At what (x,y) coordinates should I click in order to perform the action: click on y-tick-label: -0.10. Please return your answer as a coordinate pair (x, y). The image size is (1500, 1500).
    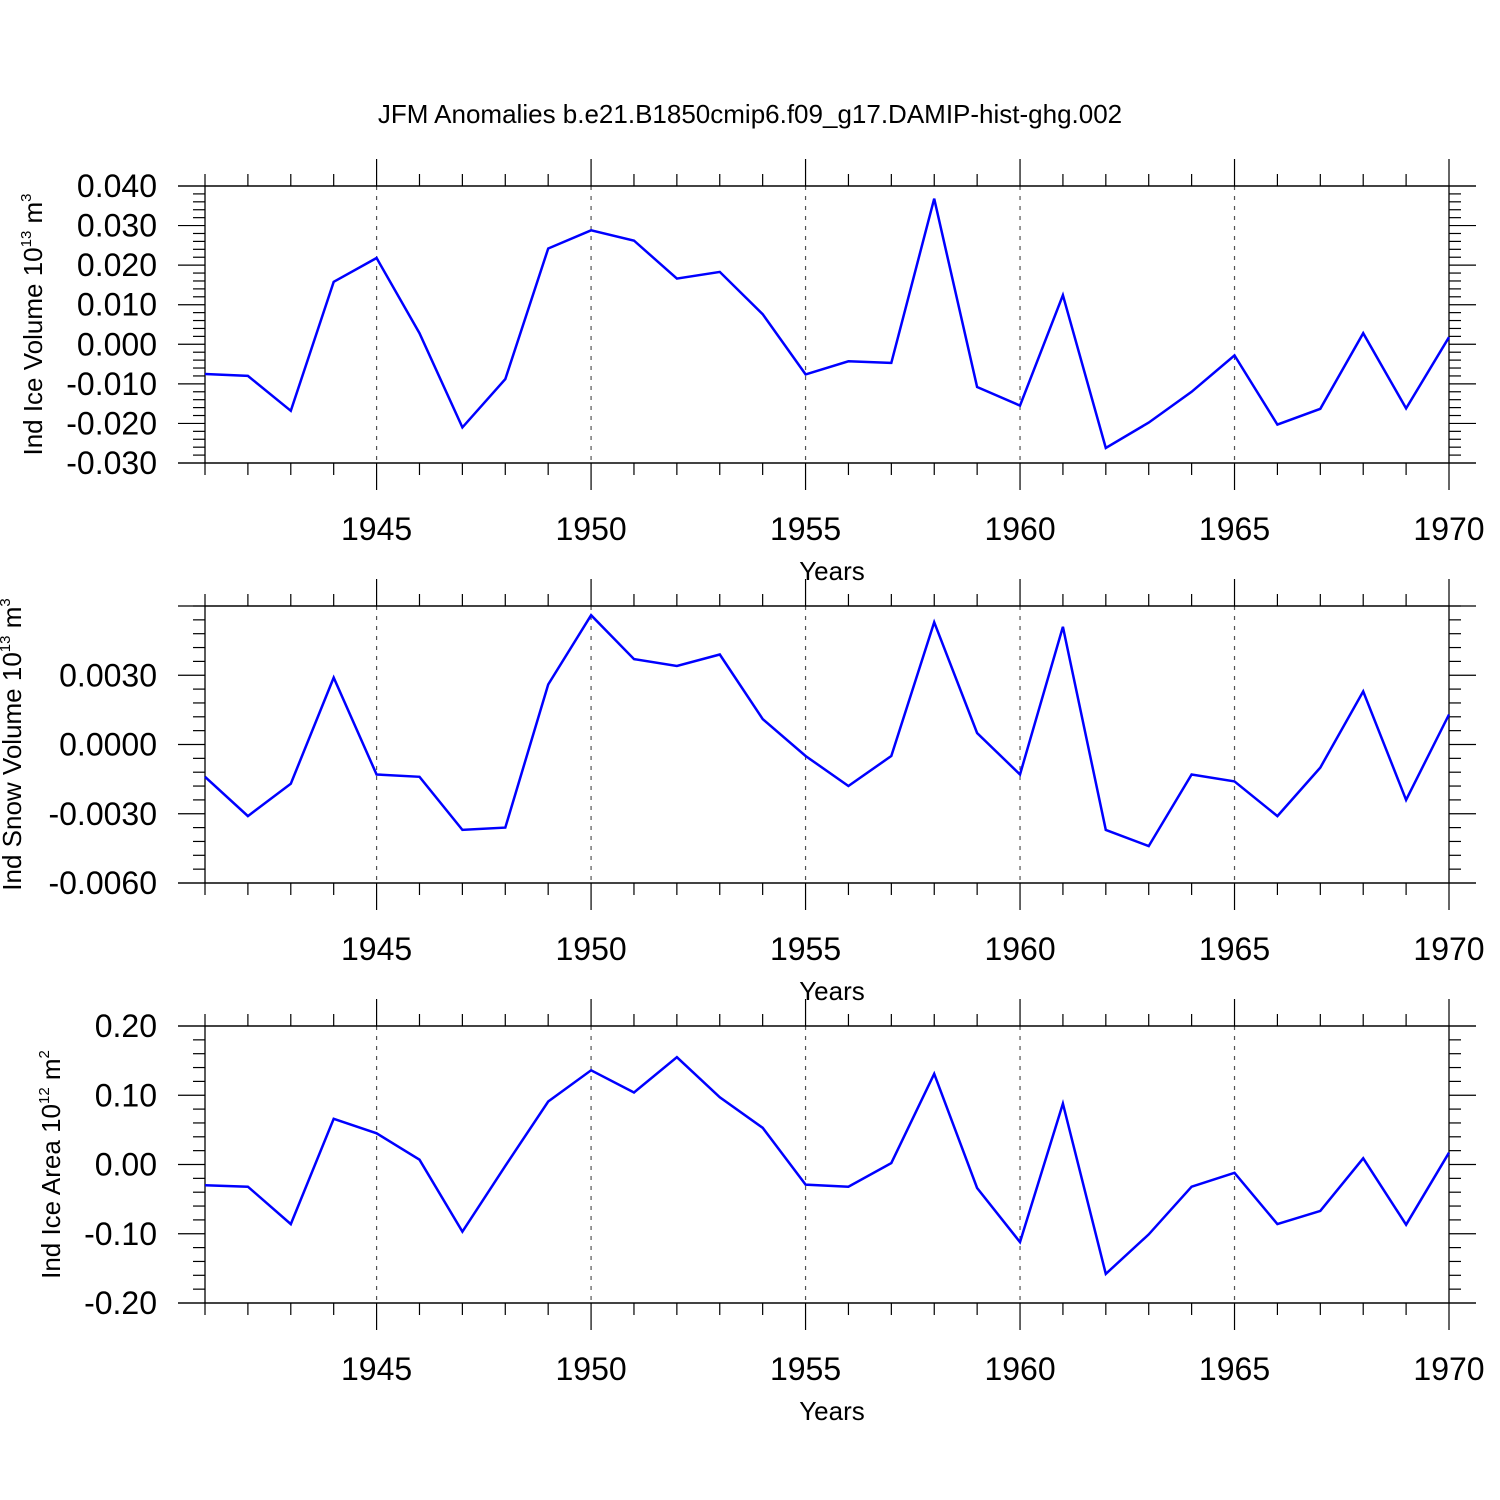
    Looking at the image, I should click on (120, 1234).